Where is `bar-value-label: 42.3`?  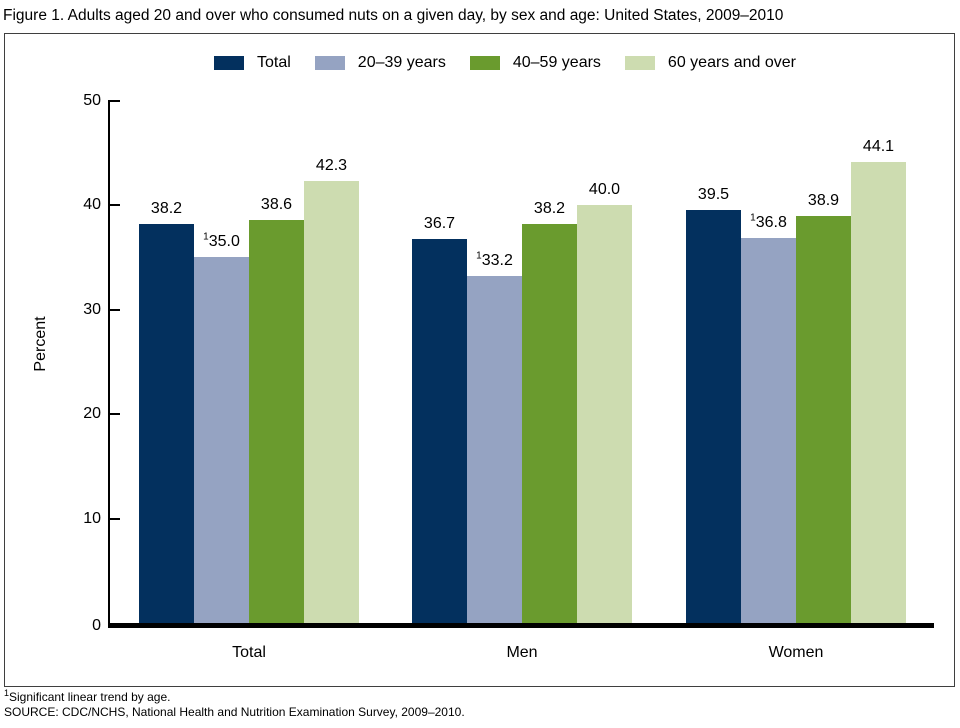
bar-value-label: 42.3 is located at coordinates (331, 165).